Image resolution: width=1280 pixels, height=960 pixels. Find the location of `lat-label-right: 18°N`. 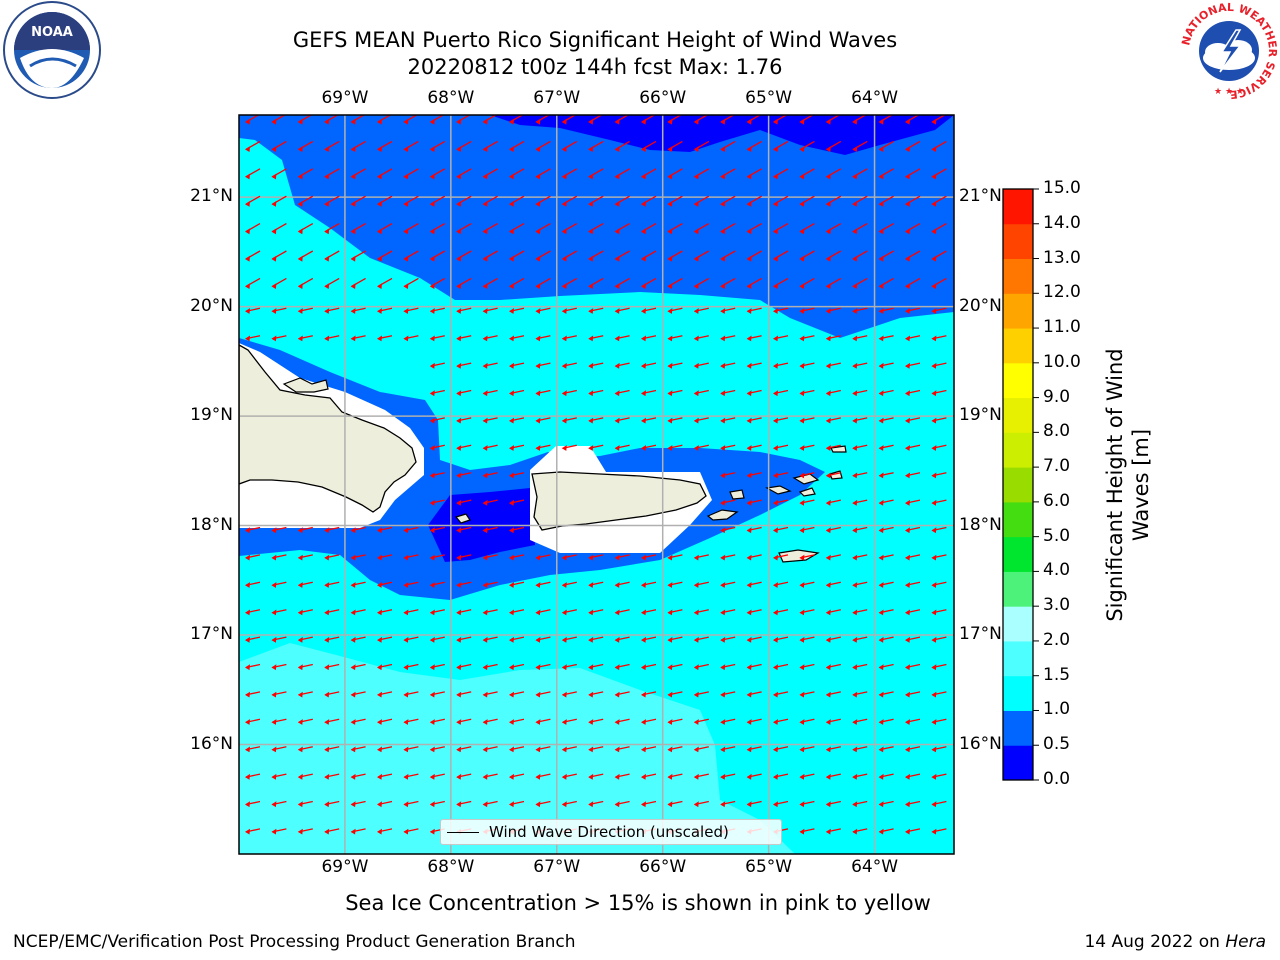

lat-label-right: 18°N is located at coordinates (980, 524).